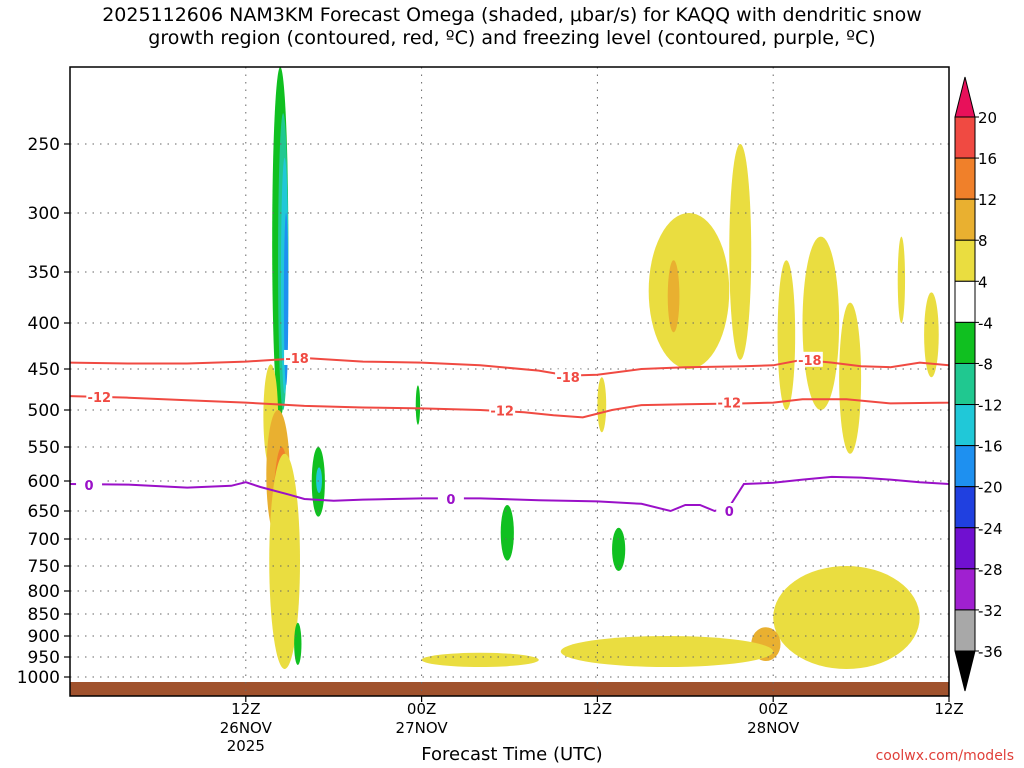 The height and width of the screenshot is (768, 1024). What do you see at coordinates (44, 214) in the screenshot?
I see `y-tick-label: 300` at bounding box center [44, 214].